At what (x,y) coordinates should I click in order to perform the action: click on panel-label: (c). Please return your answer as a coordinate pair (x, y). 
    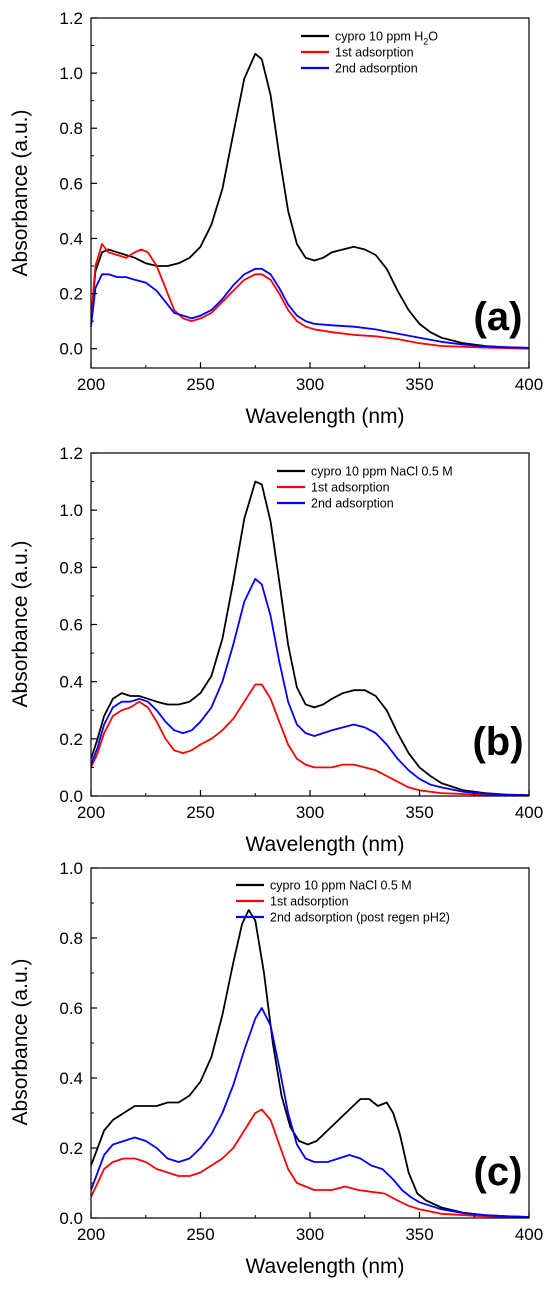
    Looking at the image, I should click on (498, 1172).